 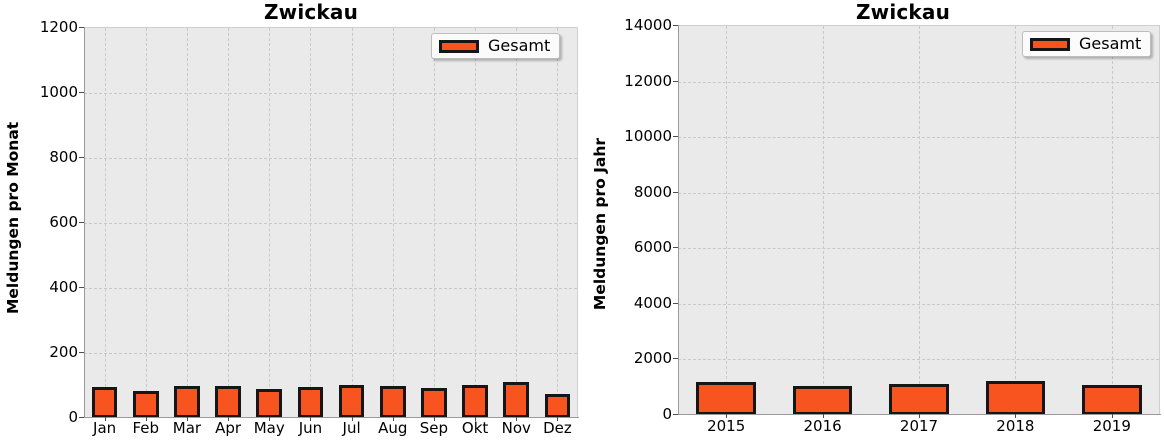 What do you see at coordinates (63, 157) in the screenshot?
I see `y-tick-label: 800` at bounding box center [63, 157].